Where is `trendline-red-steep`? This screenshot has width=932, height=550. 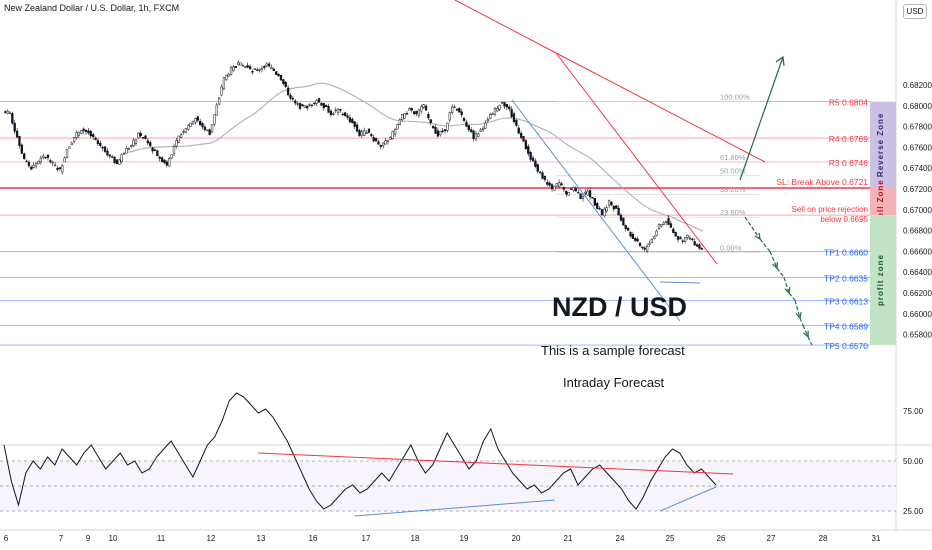 trendline-red-steep is located at coordinates (636, 158).